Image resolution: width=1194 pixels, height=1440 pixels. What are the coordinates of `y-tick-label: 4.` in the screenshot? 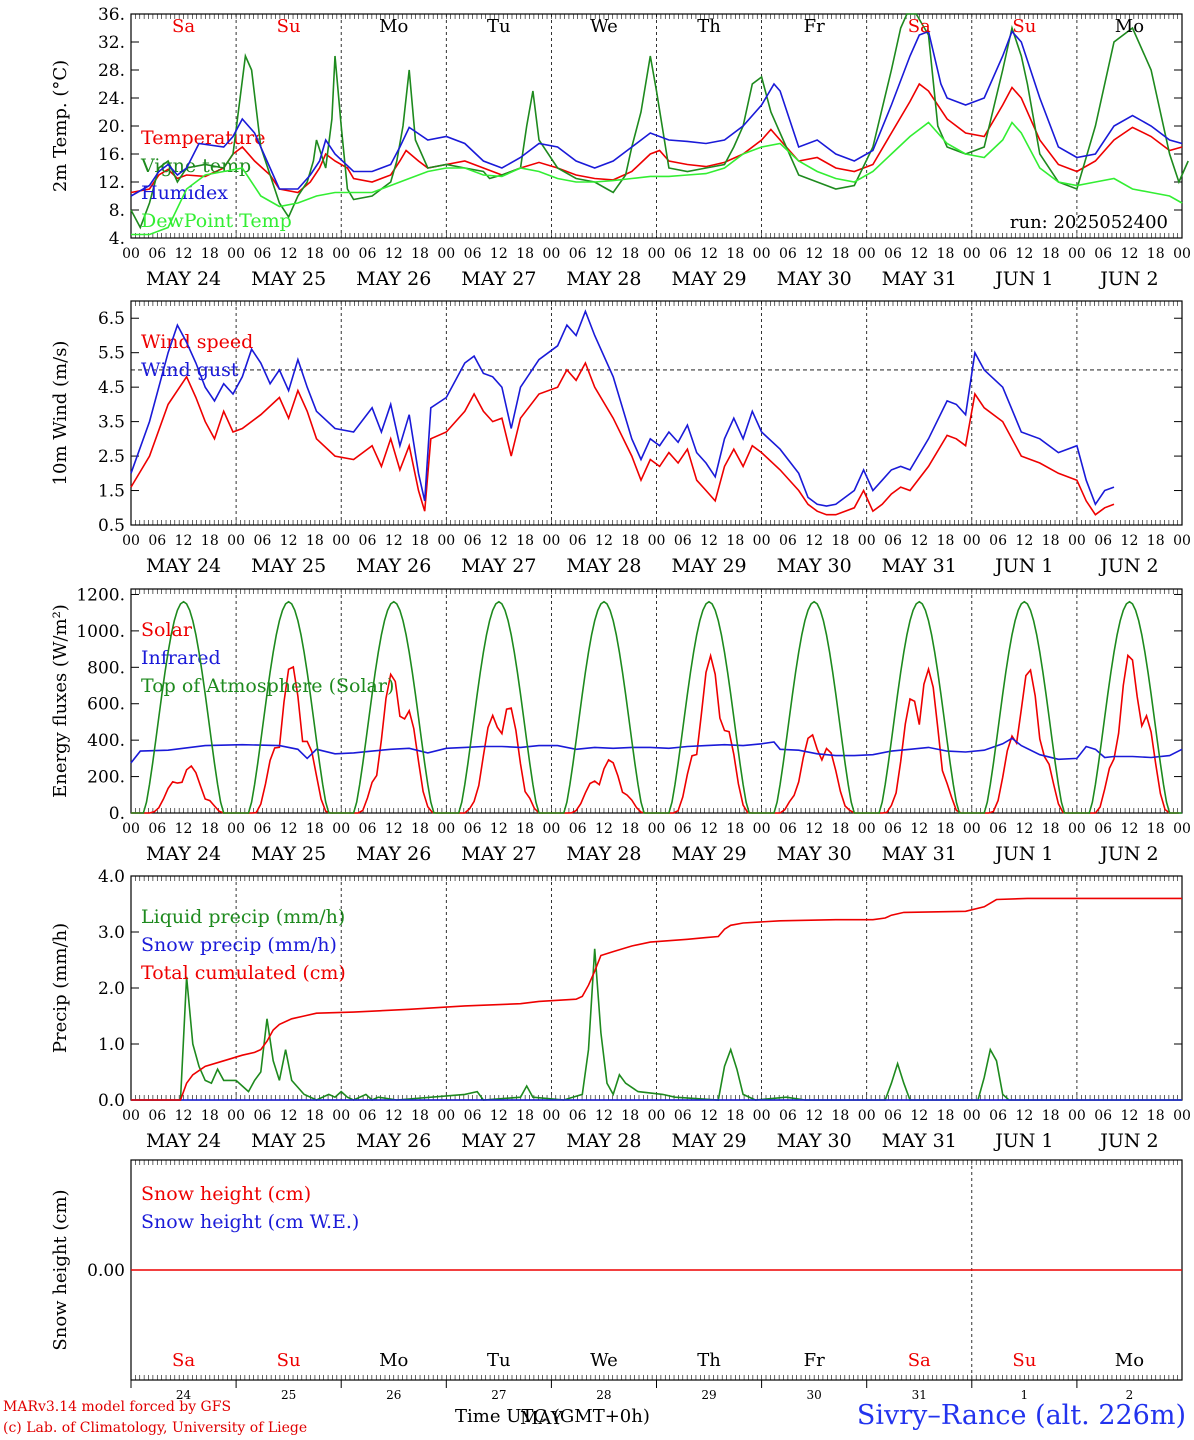 It's located at (117, 239).